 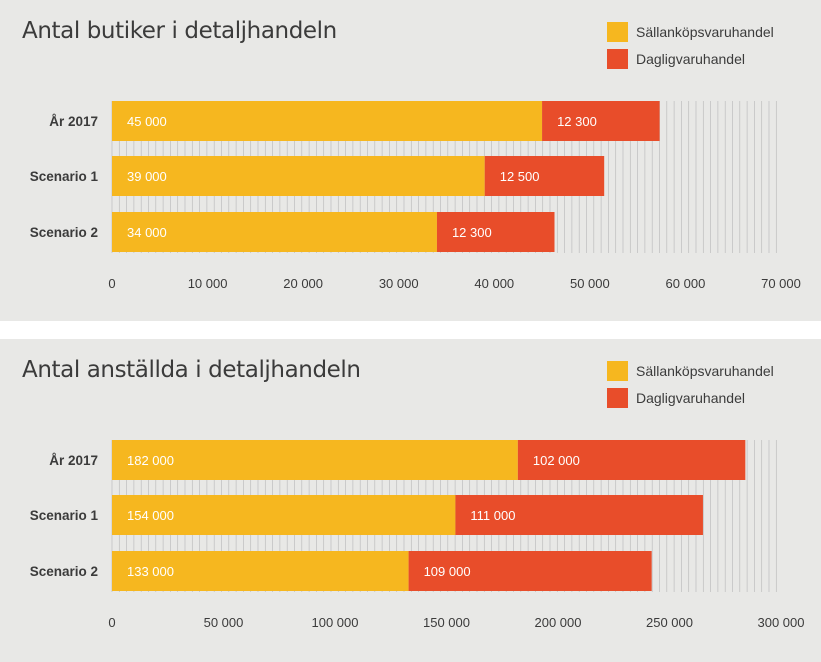 What do you see at coordinates (147, 176) in the screenshot?
I see `data-label: 39 000` at bounding box center [147, 176].